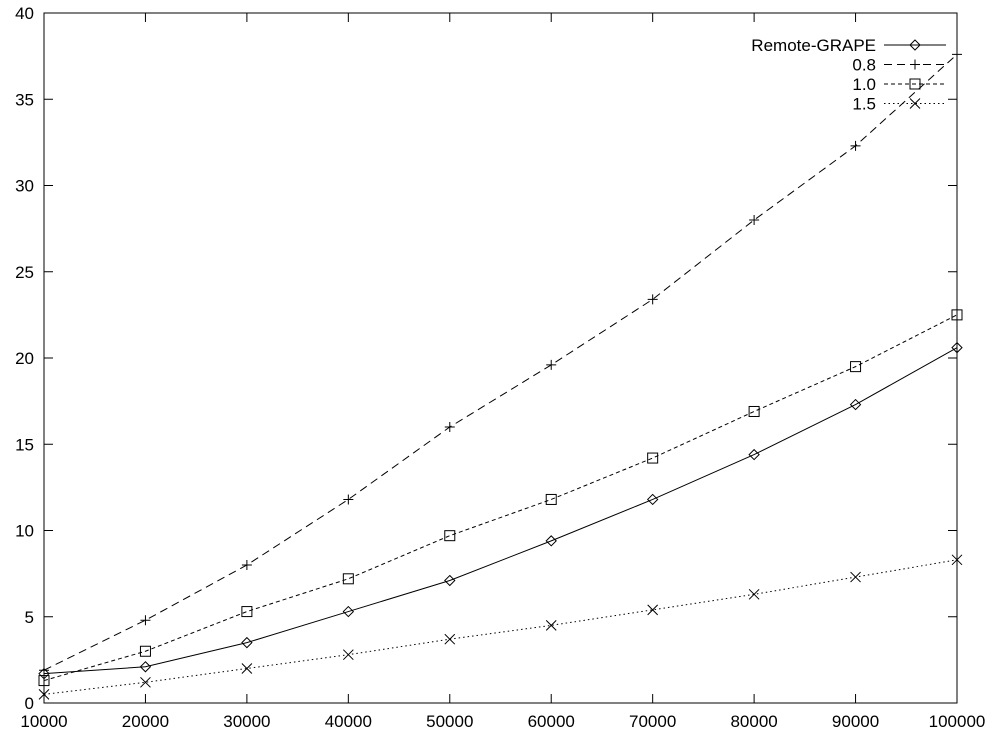  Describe the element at coordinates (813, 45) in the screenshot. I see `legend-label: Remote-GRAPE` at that location.